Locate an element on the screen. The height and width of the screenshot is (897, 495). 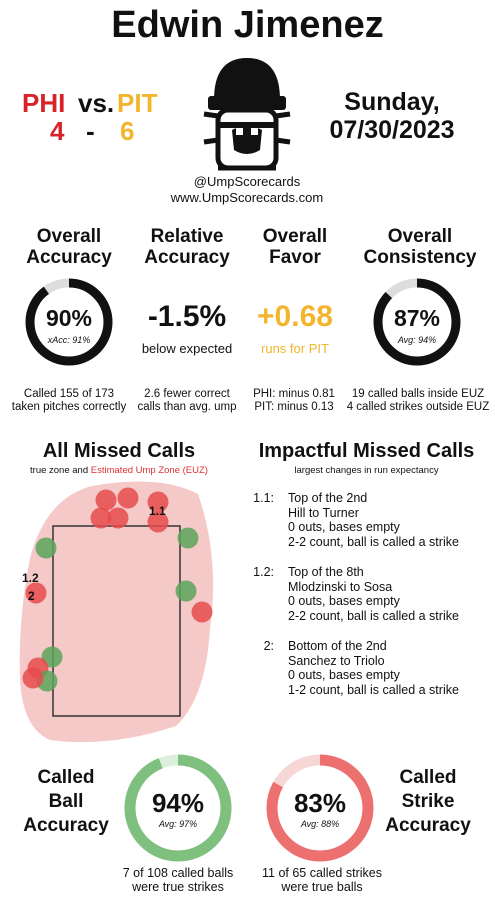
overall-accuracy-value: 90% is located at coordinates (69, 318).